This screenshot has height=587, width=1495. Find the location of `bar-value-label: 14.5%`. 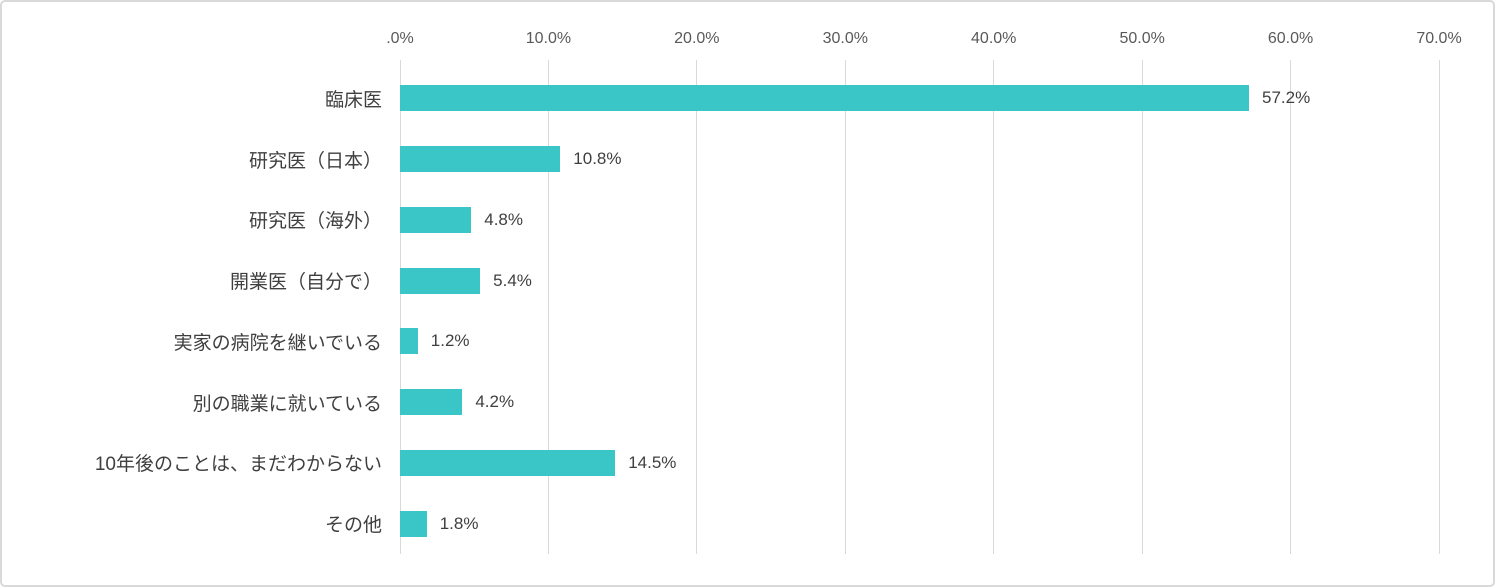

bar-value-label: 14.5% is located at coordinates (652, 462).